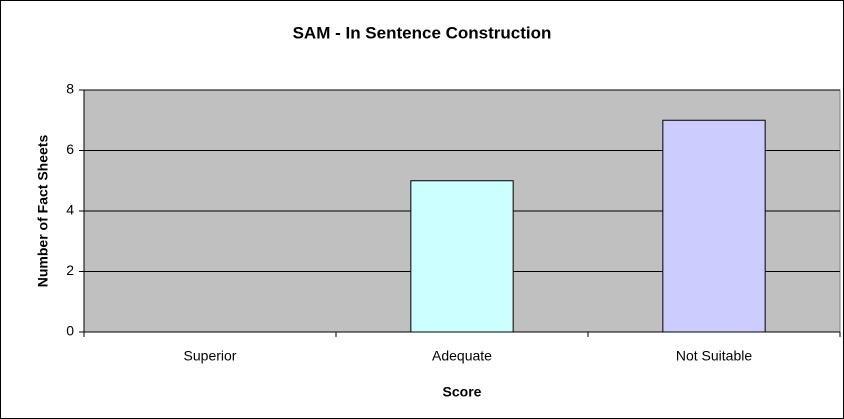 The height and width of the screenshot is (419, 844). Describe the element at coordinates (70, 331) in the screenshot. I see `y-tick-label: 0` at that location.